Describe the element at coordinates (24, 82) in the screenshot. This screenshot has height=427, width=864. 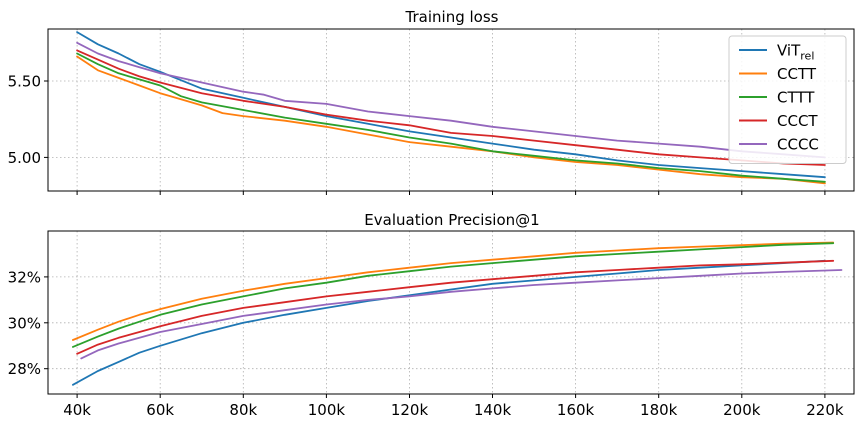
I see `y-tick-label: 5.50` at that location.